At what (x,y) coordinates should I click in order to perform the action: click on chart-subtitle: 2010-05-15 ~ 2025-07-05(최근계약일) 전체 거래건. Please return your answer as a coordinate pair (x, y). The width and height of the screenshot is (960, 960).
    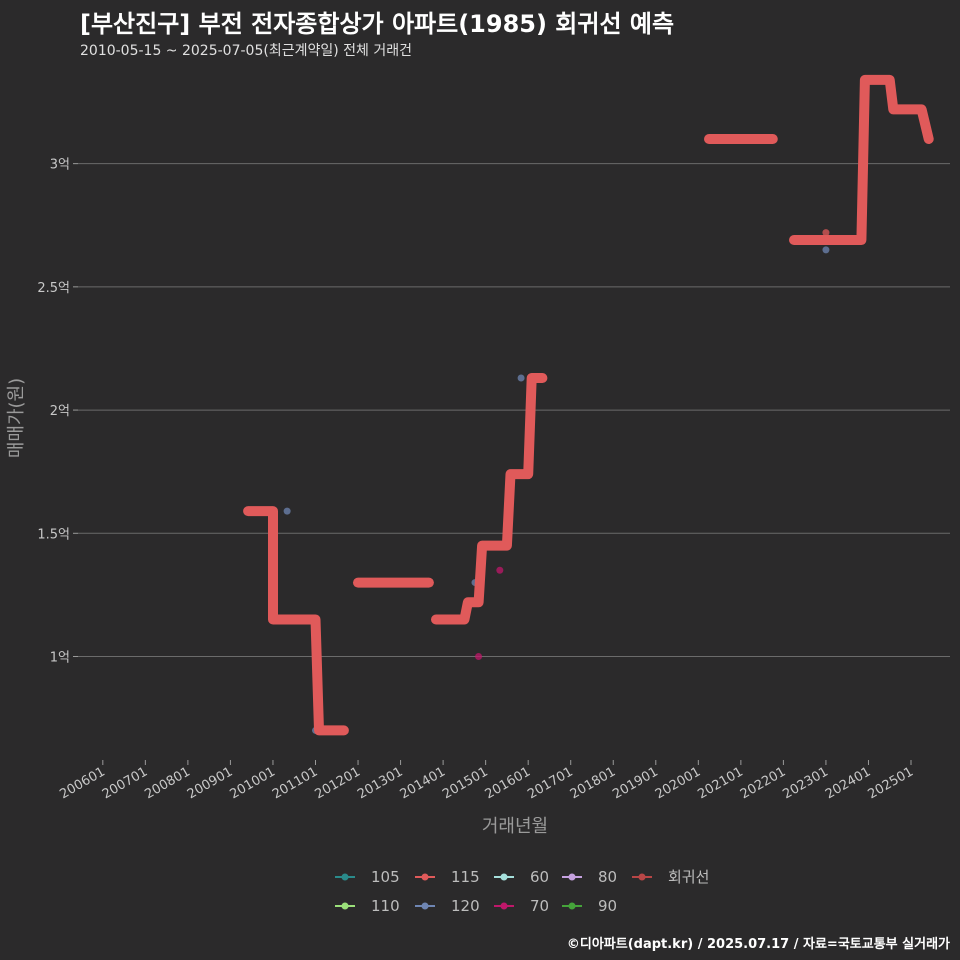
    Looking at the image, I should click on (246, 51).